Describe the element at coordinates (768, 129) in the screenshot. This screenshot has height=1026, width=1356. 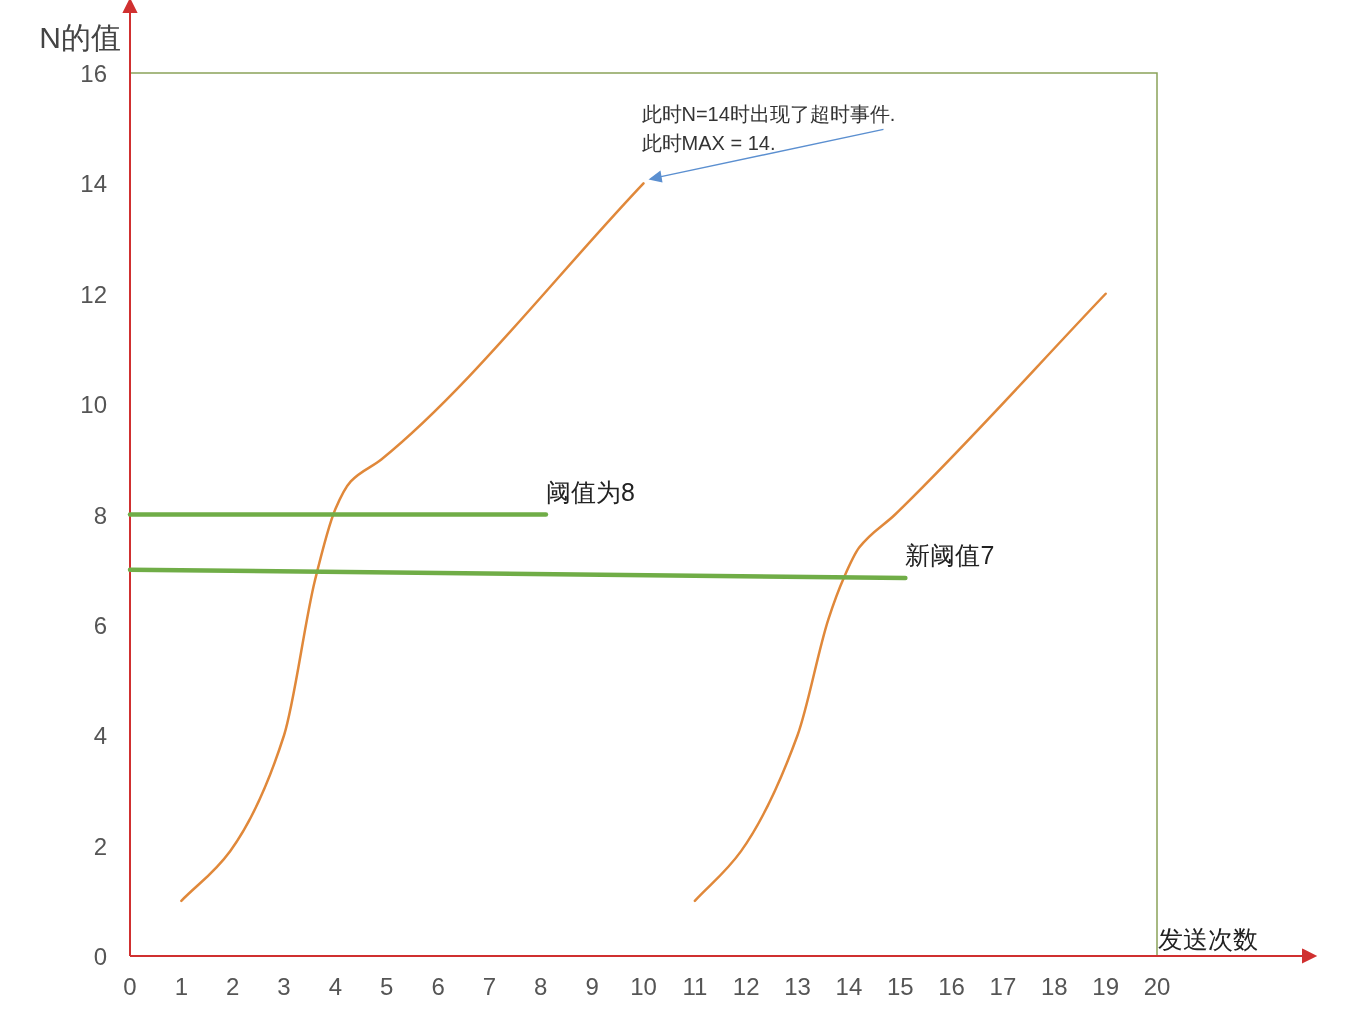
I see `annotation: 此时N=14时出现了超时事件. 此时MAX = 14.` at that location.